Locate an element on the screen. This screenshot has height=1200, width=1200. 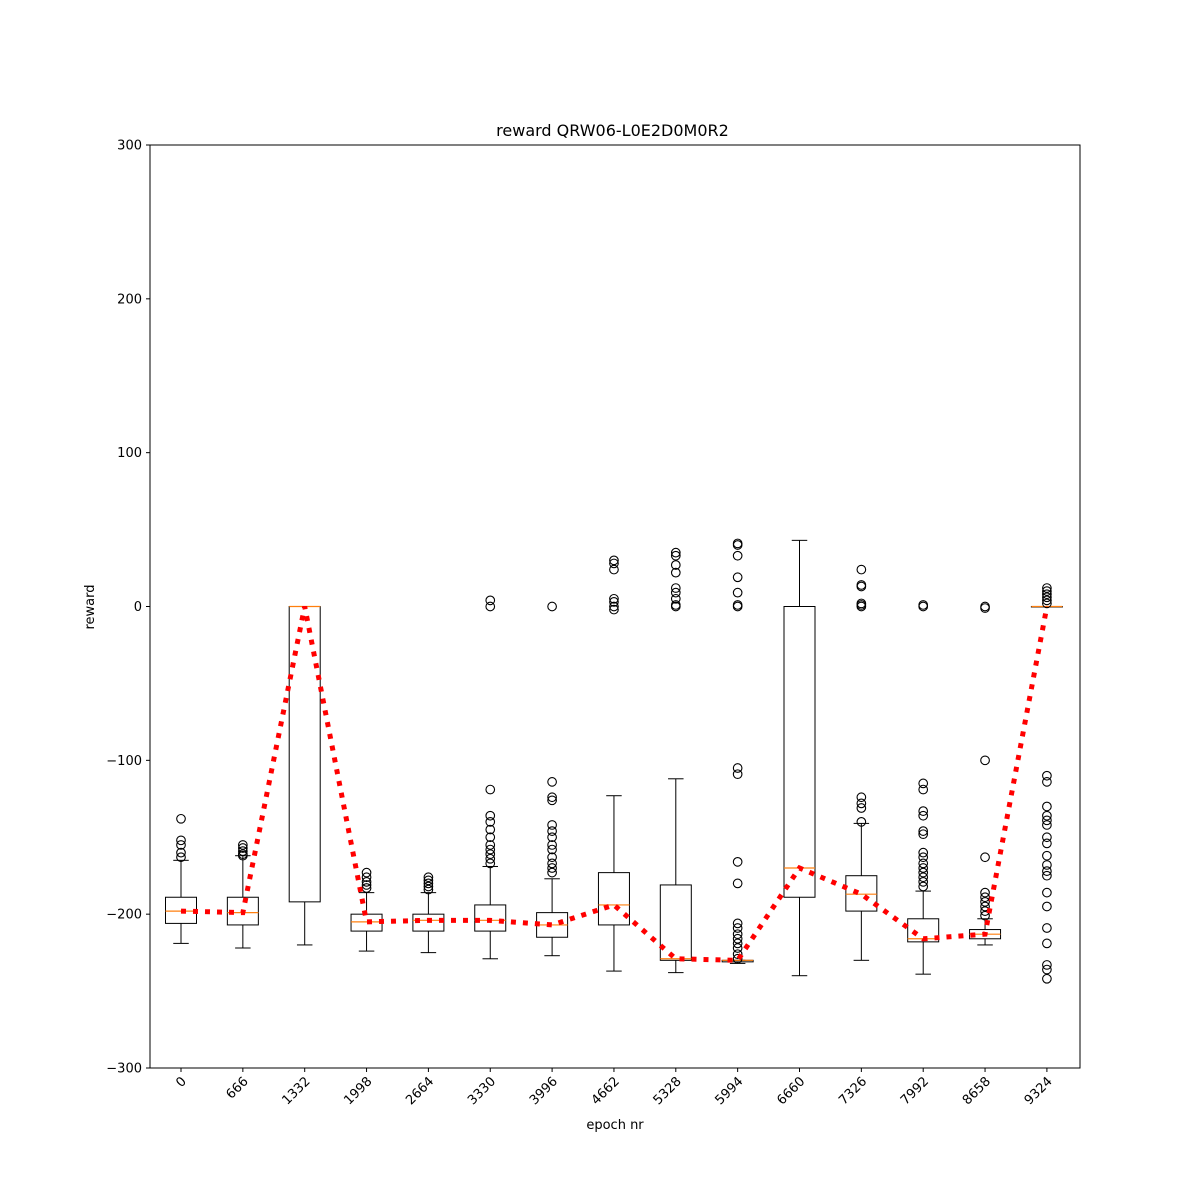
y-tick-label: 100 is located at coordinates (129, 453).